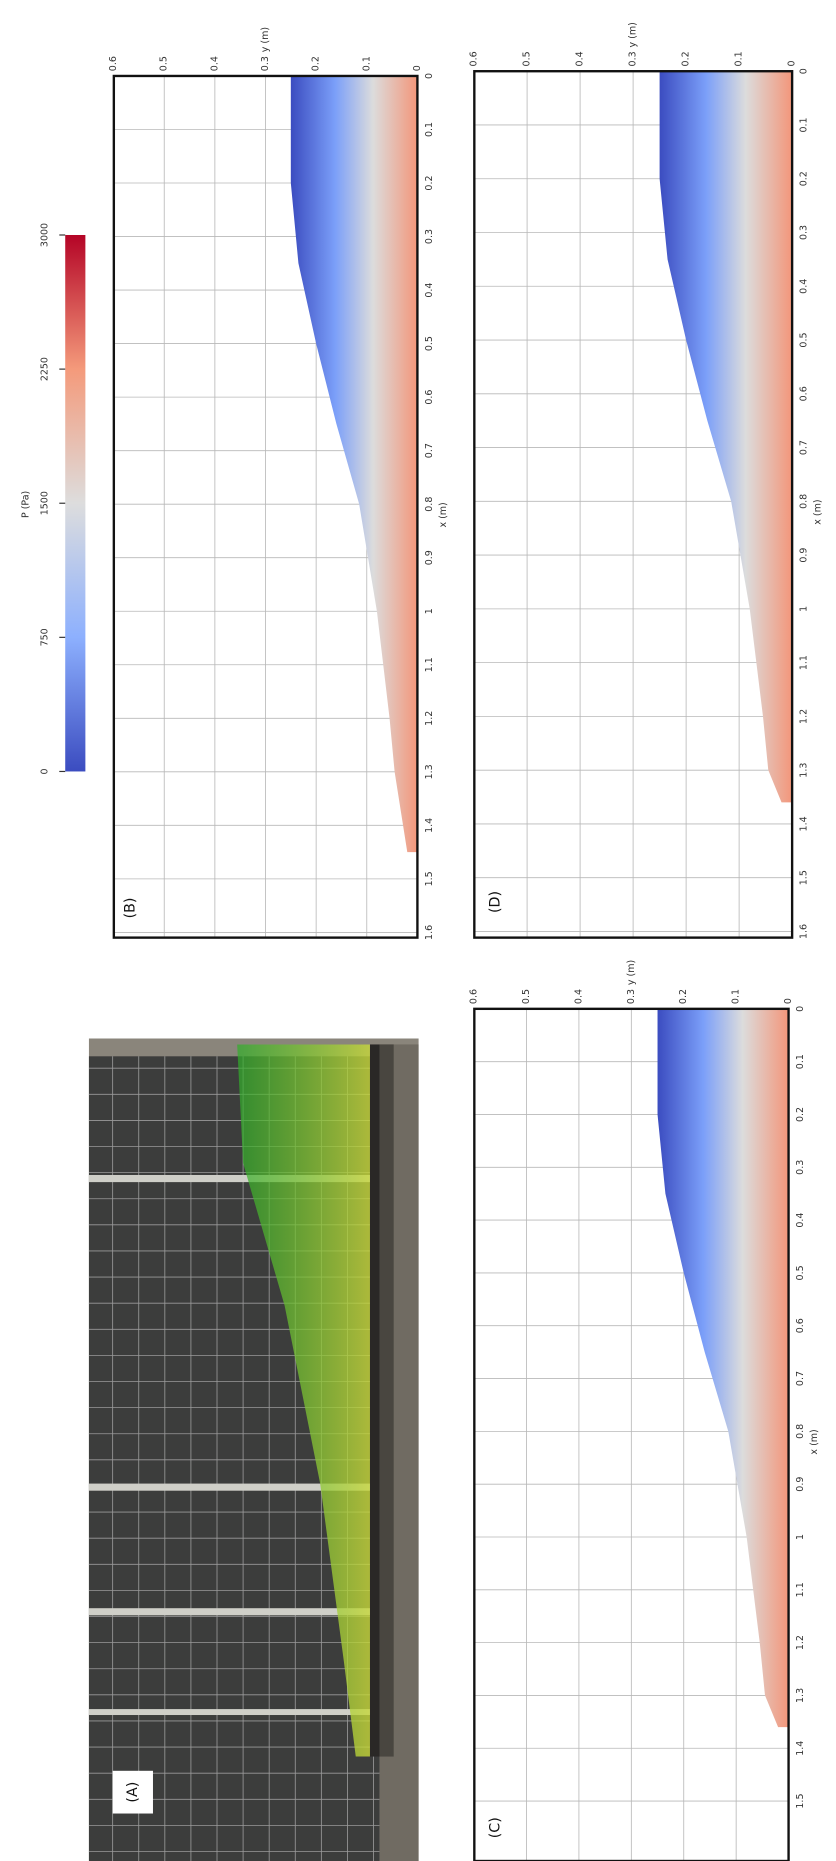 The image size is (836, 1861). Describe the element at coordinates (45, 235) in the screenshot. I see `colorbar-tick-label: 3000` at that location.